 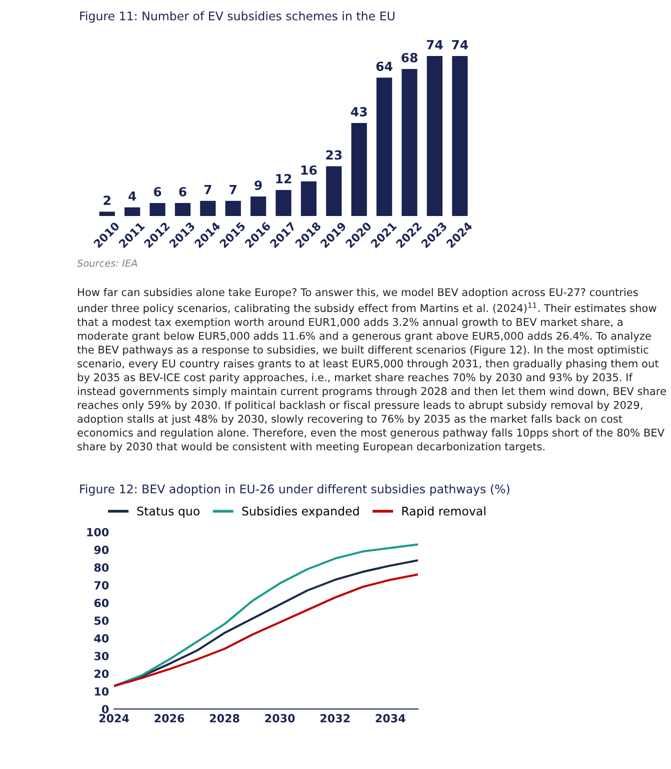 I want to click on chart-title: Figure 11: Number of EV subsidies schemes in the EU, so click(x=237, y=17).